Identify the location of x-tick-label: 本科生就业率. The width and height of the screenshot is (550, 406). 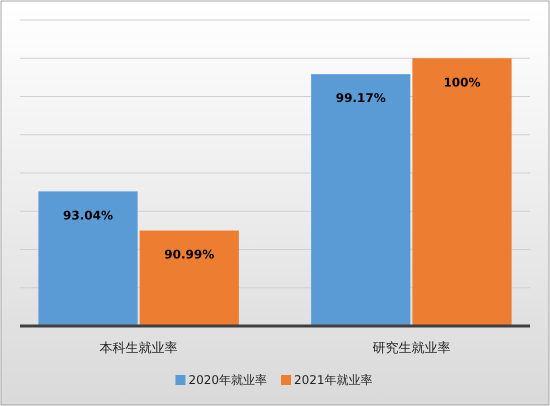
(139, 348).